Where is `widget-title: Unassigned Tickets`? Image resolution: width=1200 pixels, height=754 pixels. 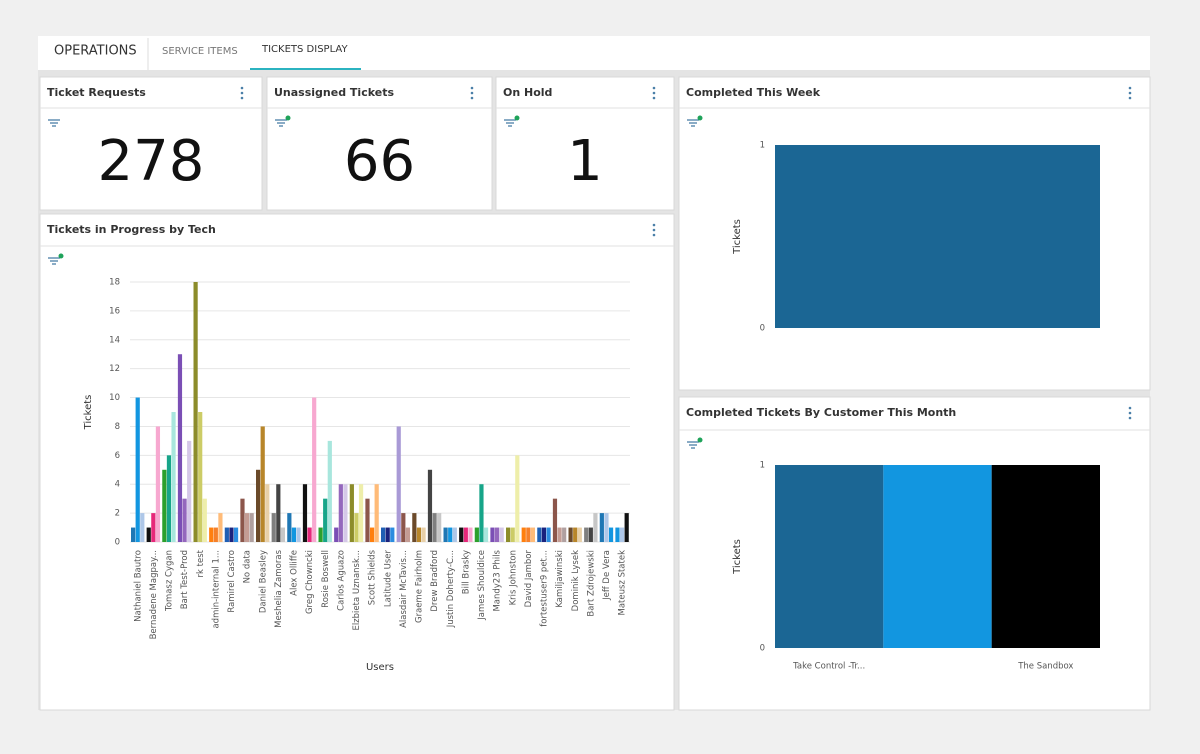
widget-title: Unassigned Tickets is located at coordinates (334, 92).